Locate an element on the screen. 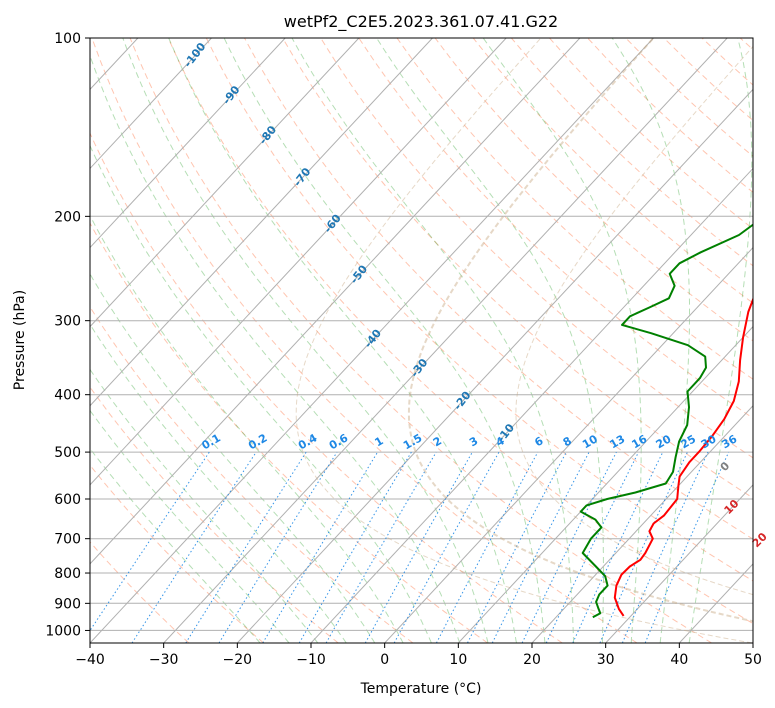 The width and height of the screenshot is (775, 708). profile-lines is located at coordinates (666, 421).